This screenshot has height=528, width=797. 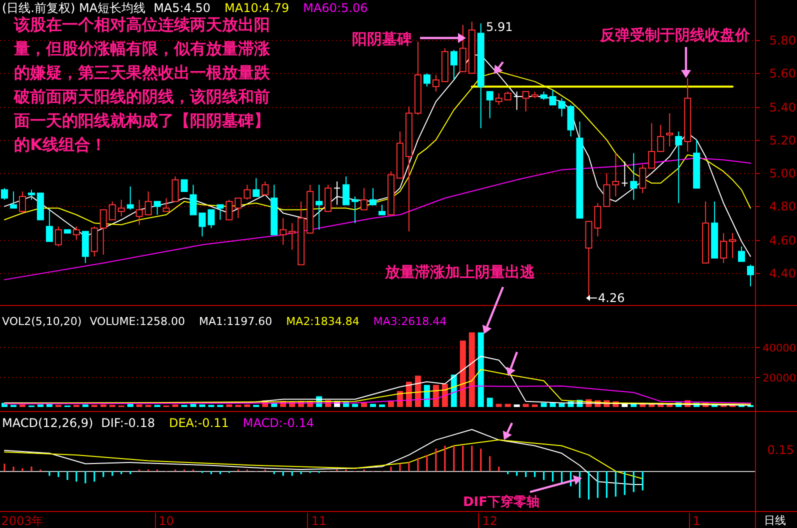 What do you see at coordinates (22, 521) in the screenshot?
I see `x-tick-label: 2003年` at bounding box center [22, 521].